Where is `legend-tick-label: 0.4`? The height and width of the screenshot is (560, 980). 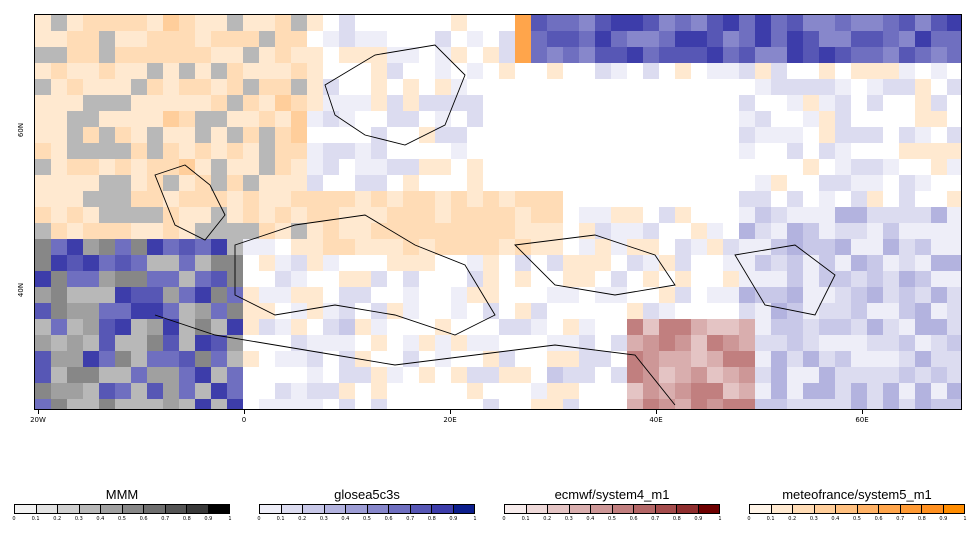
legend-tick-label: 0.4 is located at coordinates (590, 519).